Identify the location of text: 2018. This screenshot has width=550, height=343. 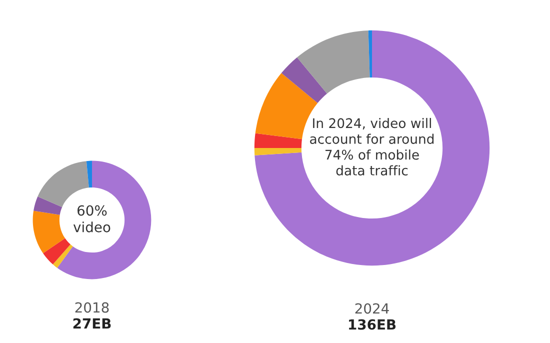
(92, 307).